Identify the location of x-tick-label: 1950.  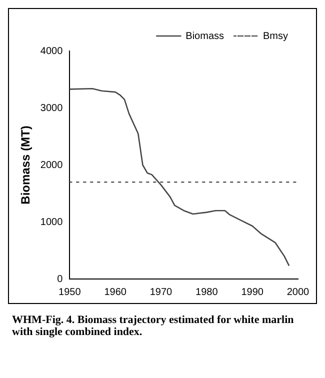
(70, 292).